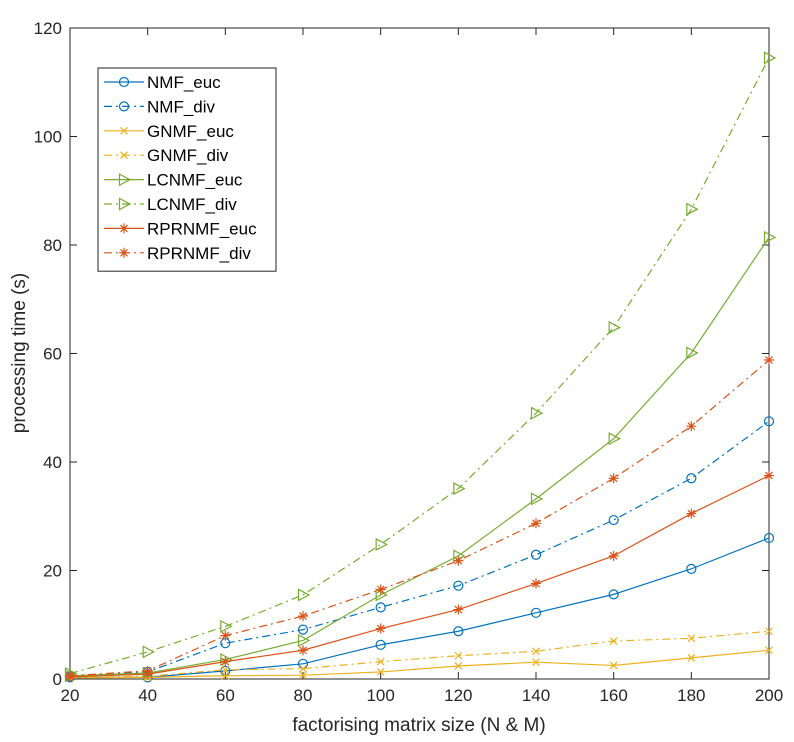  What do you see at coordinates (190, 131) in the screenshot?
I see `legend-label: GNMF_euc` at bounding box center [190, 131].